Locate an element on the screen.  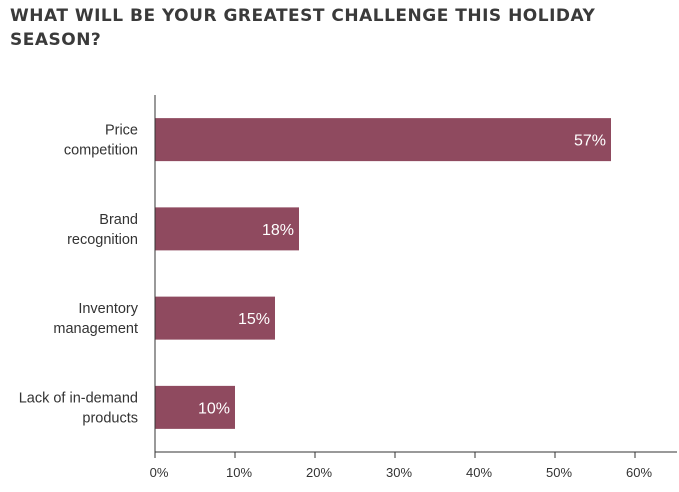
category-label: Inventory management is located at coordinates (95, 319).